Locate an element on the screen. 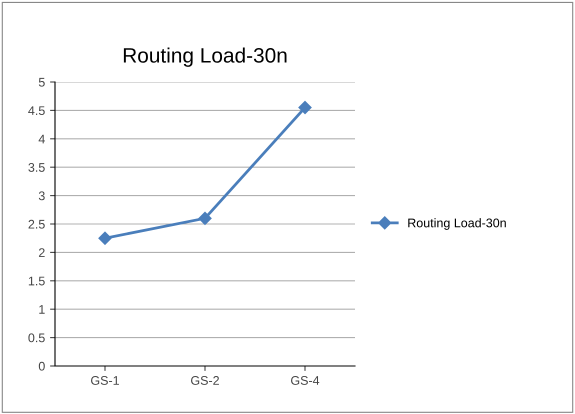  y-tick-label: 5 is located at coordinates (41, 82).